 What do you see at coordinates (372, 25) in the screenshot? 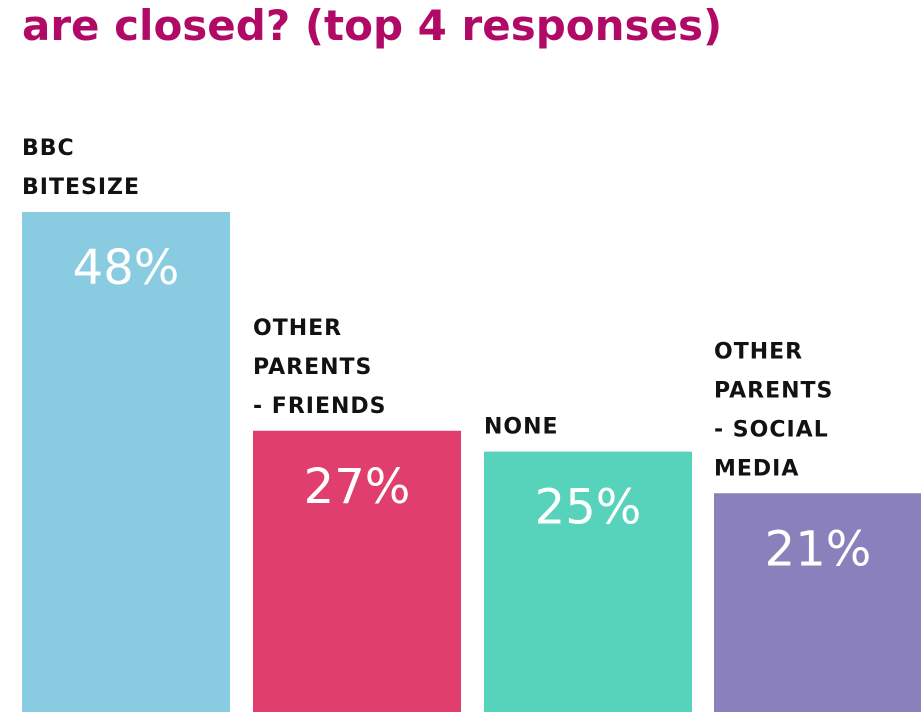
I see `chart-title: are closed? (top 4 responses)` at bounding box center [372, 25].